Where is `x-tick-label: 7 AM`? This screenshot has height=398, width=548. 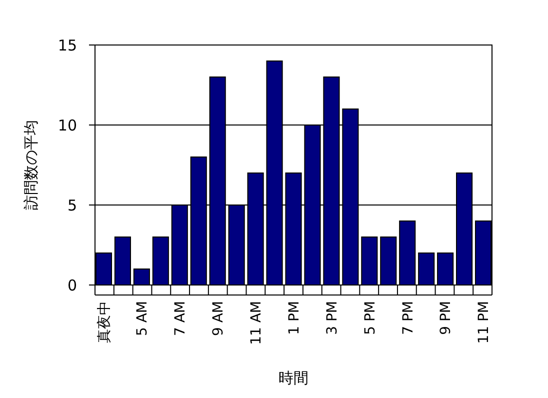
x-tick-label: 7 AM is located at coordinates (180, 318).